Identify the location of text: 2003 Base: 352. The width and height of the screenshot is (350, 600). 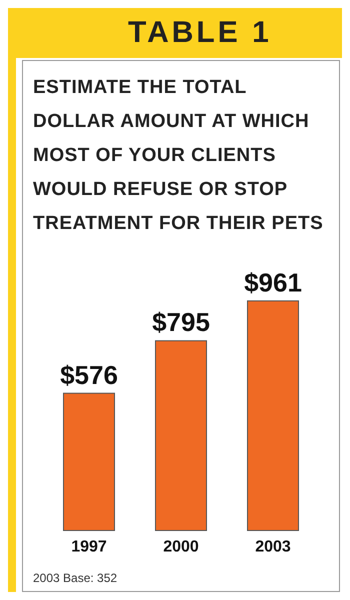
(75, 578).